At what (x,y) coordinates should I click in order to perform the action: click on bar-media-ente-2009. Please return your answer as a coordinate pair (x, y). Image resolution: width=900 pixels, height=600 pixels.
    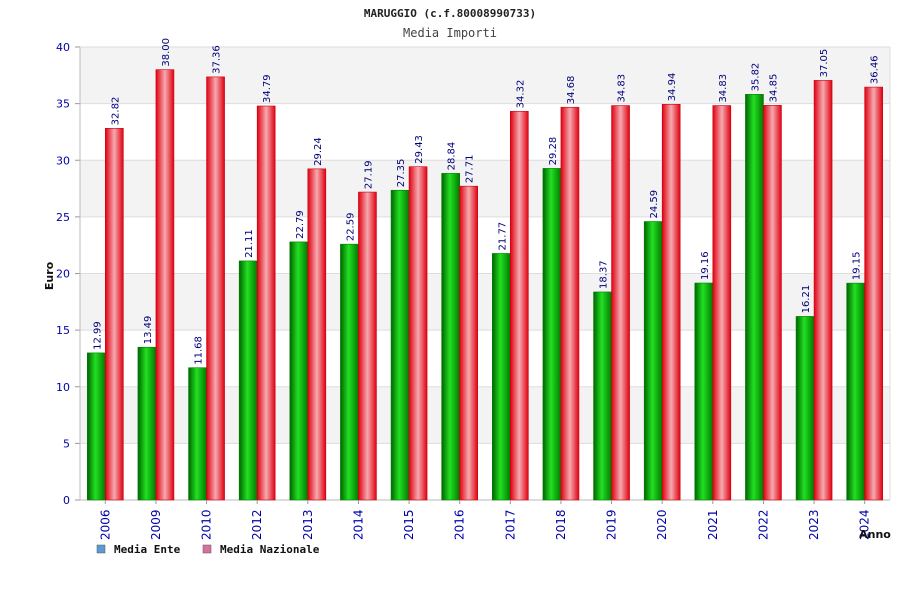
    Looking at the image, I should click on (147, 423).